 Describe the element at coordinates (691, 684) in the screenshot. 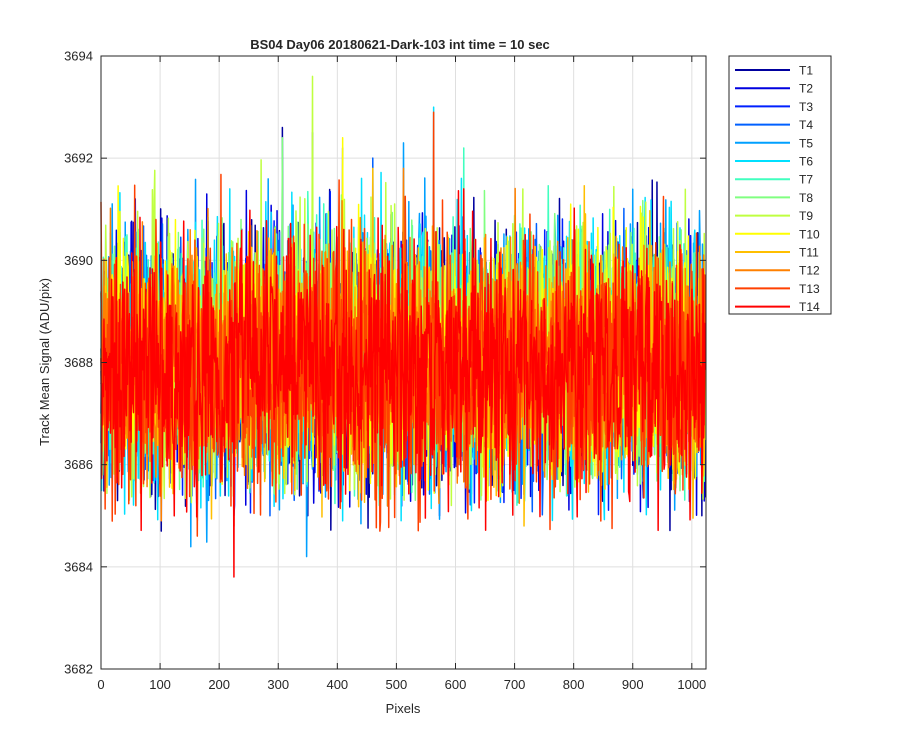

I see `x-tick-label: 1000` at that location.